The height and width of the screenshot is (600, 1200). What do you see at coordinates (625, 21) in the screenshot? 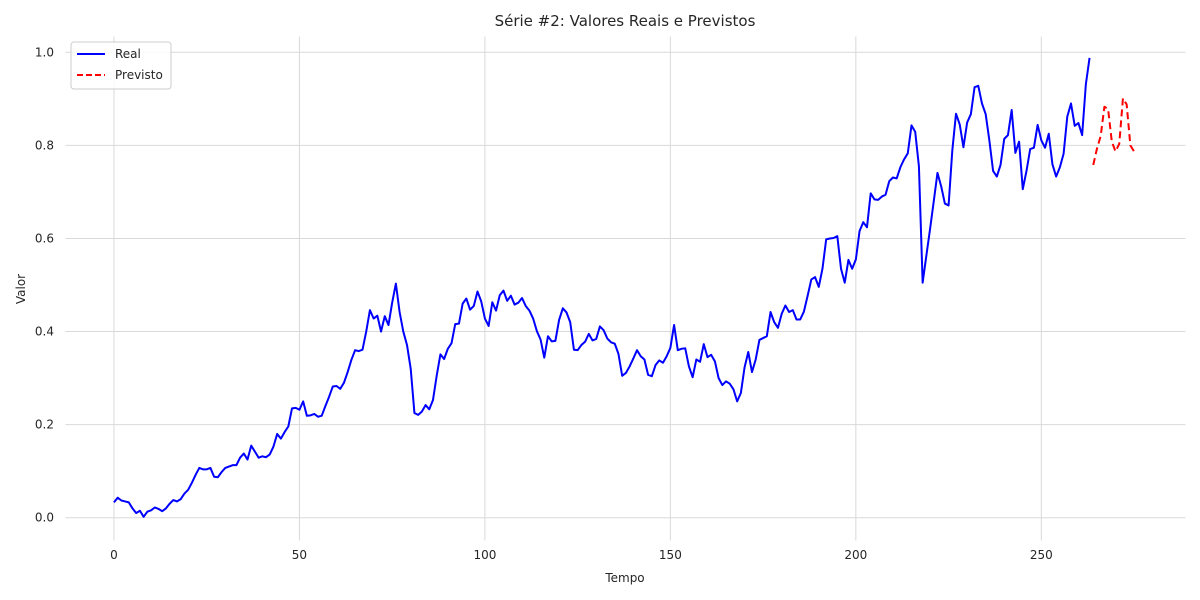
I see `chart-title: Série #2: Valores Reais e Previstos` at bounding box center [625, 21].